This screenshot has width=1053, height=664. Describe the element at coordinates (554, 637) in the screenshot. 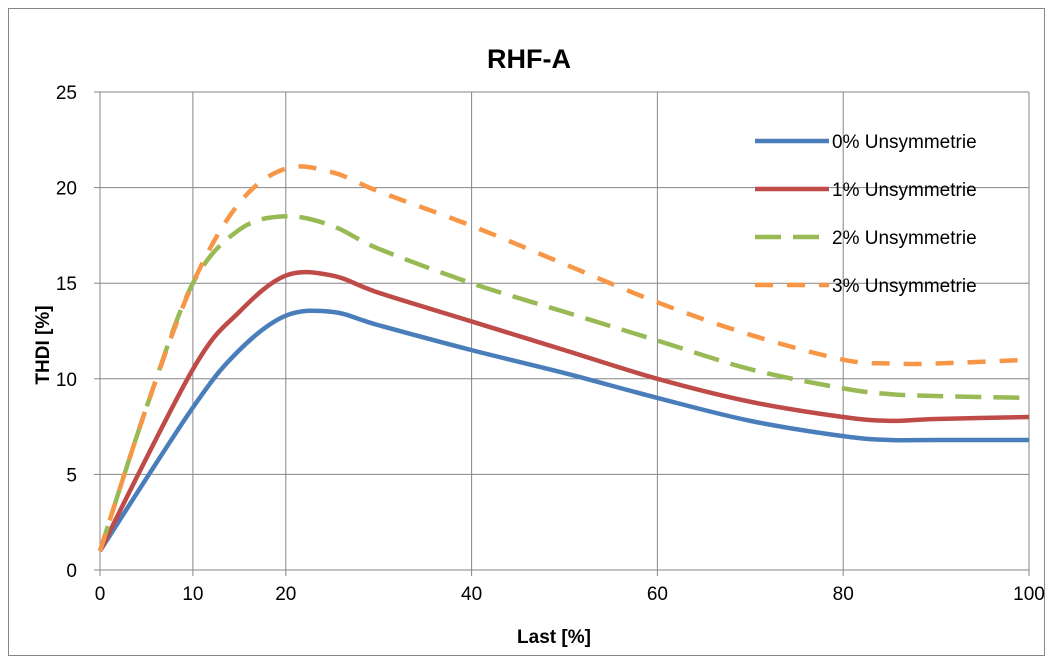

I see `x-axis-title: Last [%]` at that location.